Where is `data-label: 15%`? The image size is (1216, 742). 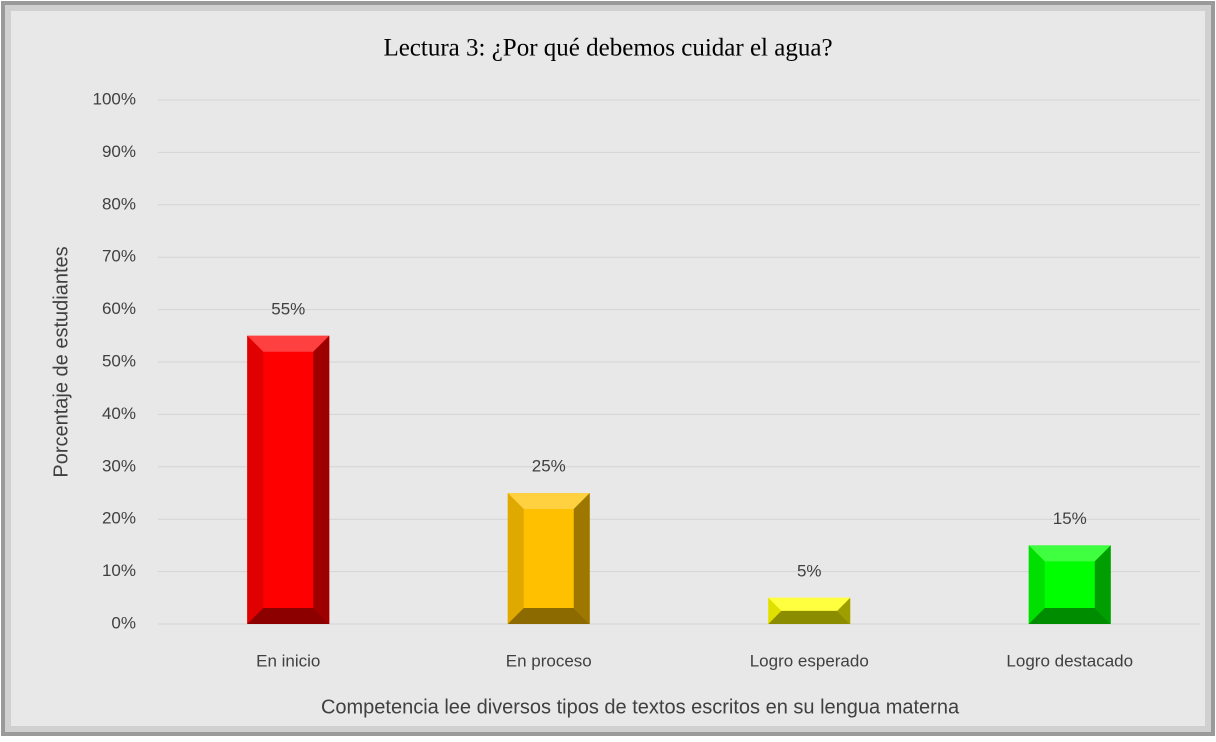 data-label: 15% is located at coordinates (1070, 518).